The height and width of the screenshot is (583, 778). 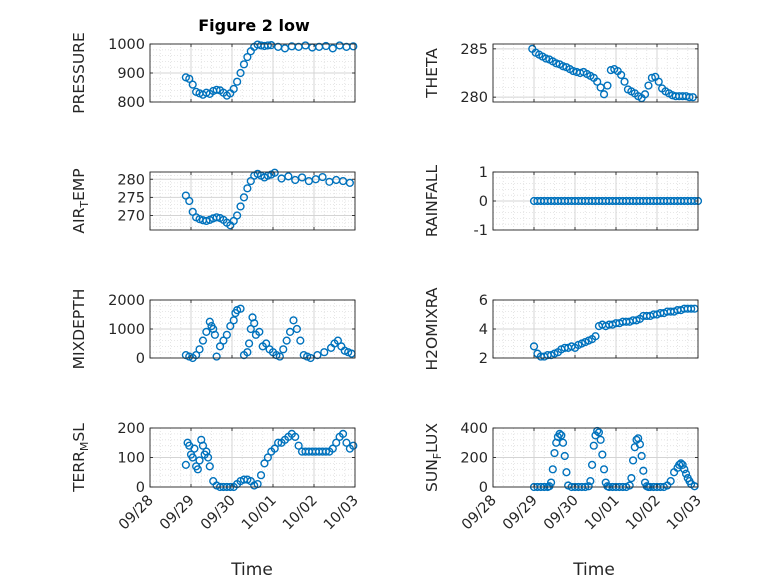 I want to click on x-tick-label: 10/01, so click(x=259, y=513).